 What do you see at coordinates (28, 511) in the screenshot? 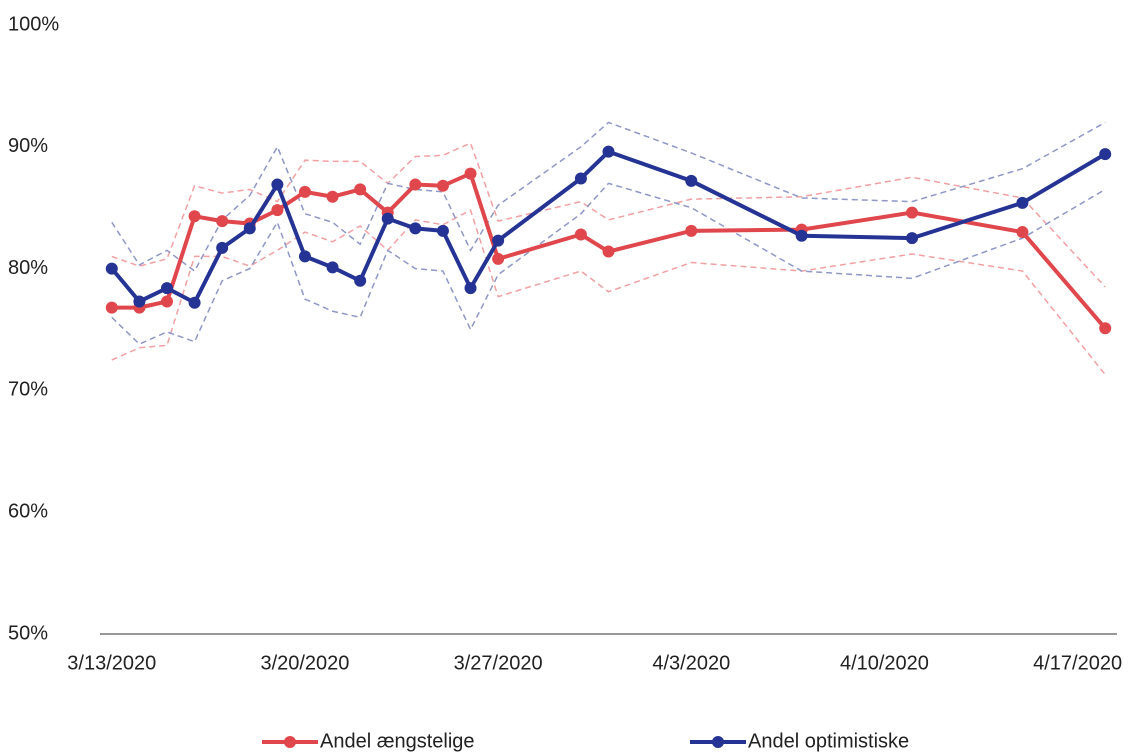
I see `y-tick-label: 60%` at bounding box center [28, 511].